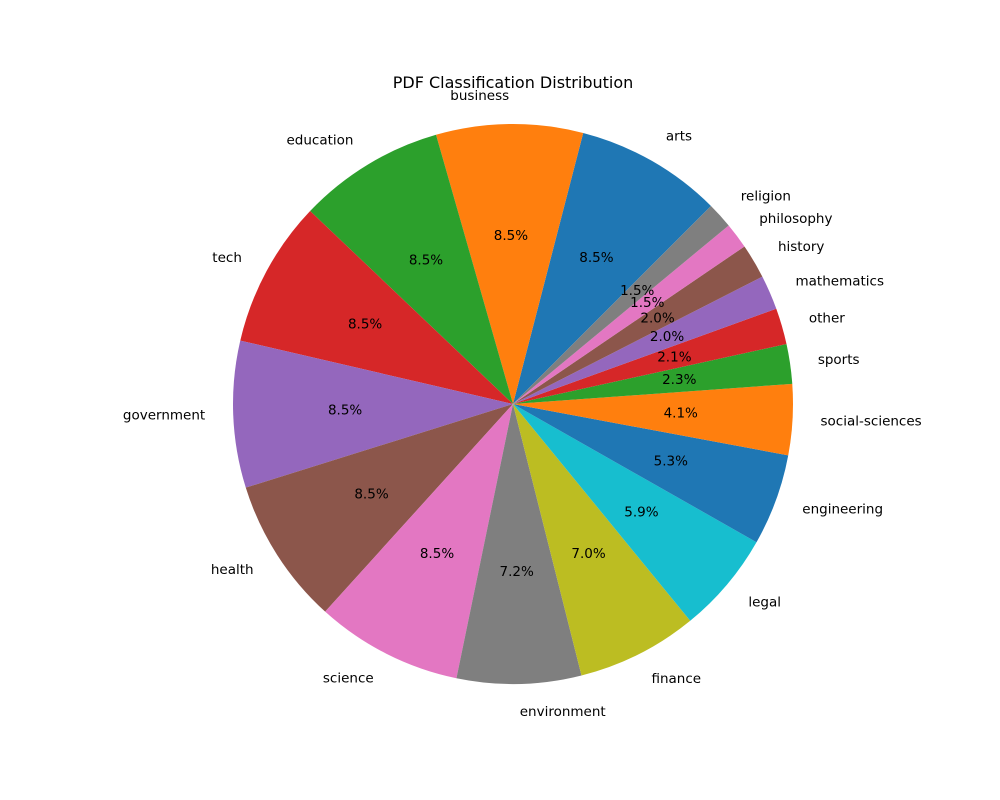 Image resolution: width=1000 pixels, height=800 pixels. I want to click on category-label-sports: sports, so click(839, 360).